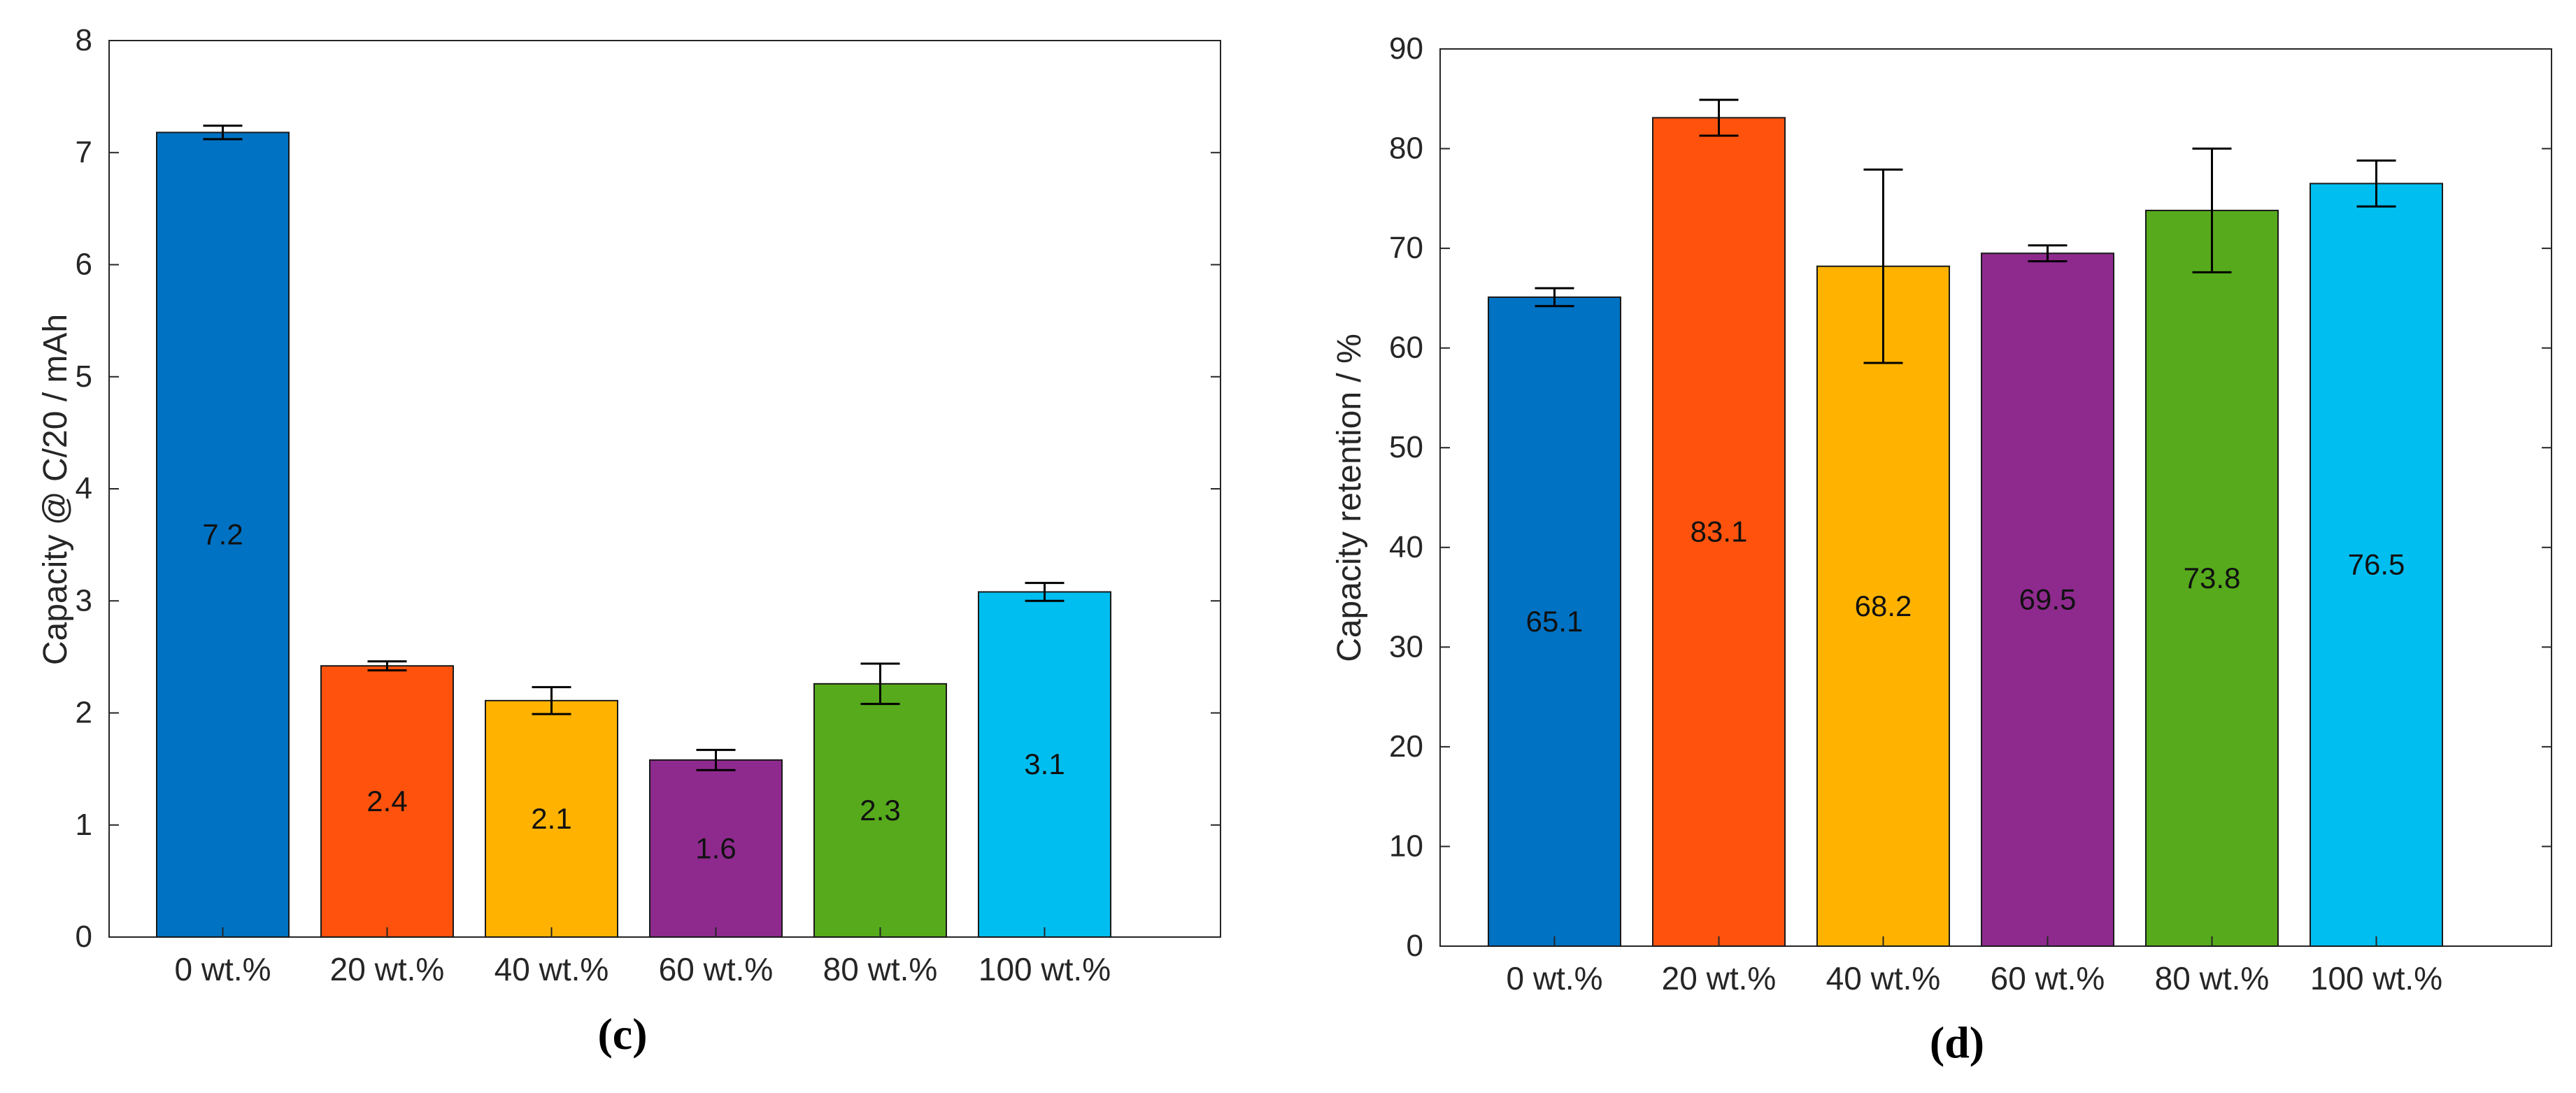 Image resolution: width=2576 pixels, height=1093 pixels. I want to click on y-axis-label: Capacity retention / %, so click(1349, 498).